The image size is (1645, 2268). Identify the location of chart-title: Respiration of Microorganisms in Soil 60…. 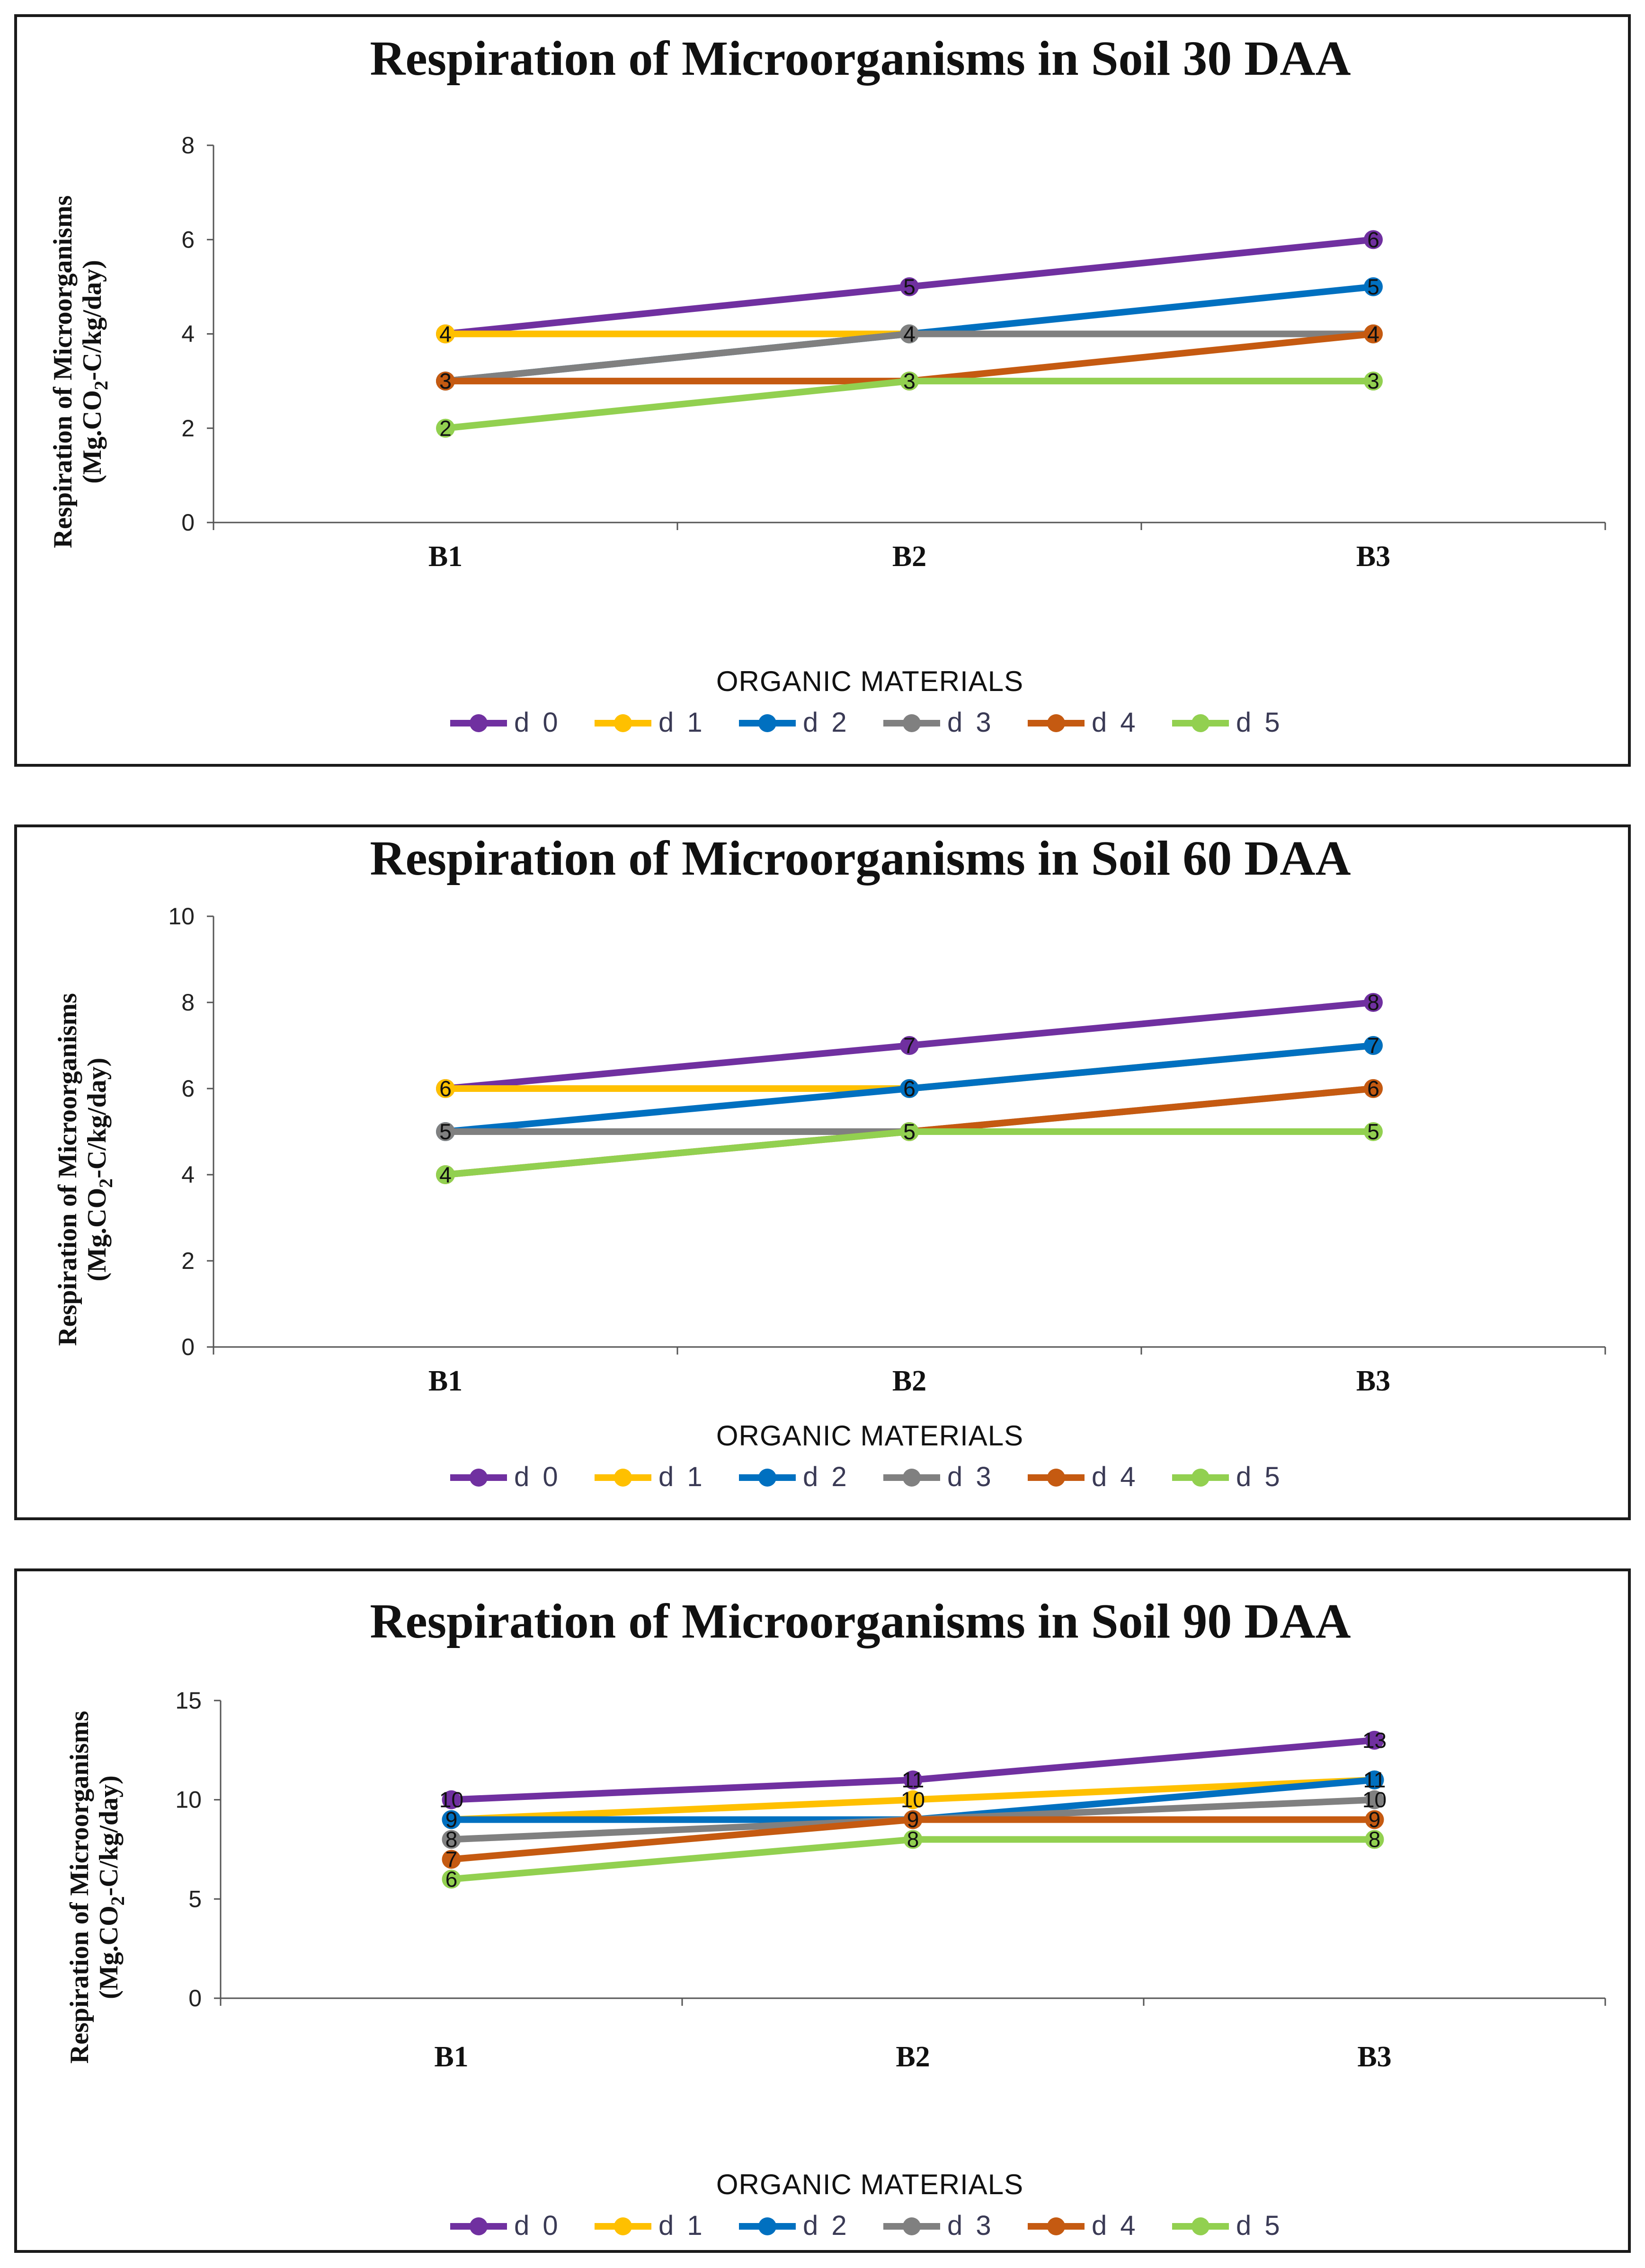
(860, 858).